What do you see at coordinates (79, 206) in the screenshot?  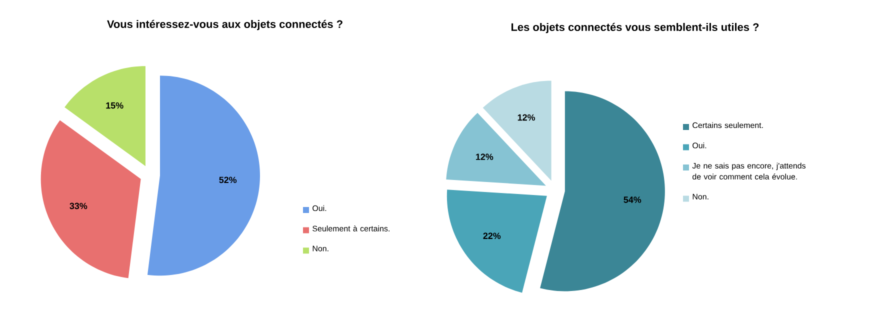 I see `data-label: 33%` at bounding box center [79, 206].